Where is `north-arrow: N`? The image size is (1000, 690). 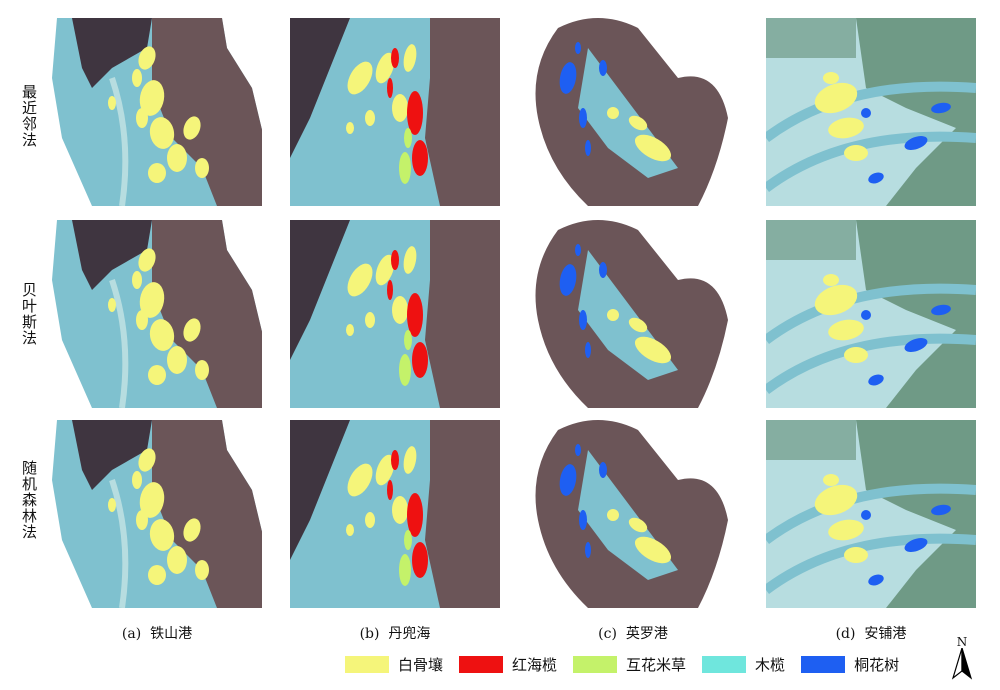 north-arrow: N is located at coordinates (962, 658).